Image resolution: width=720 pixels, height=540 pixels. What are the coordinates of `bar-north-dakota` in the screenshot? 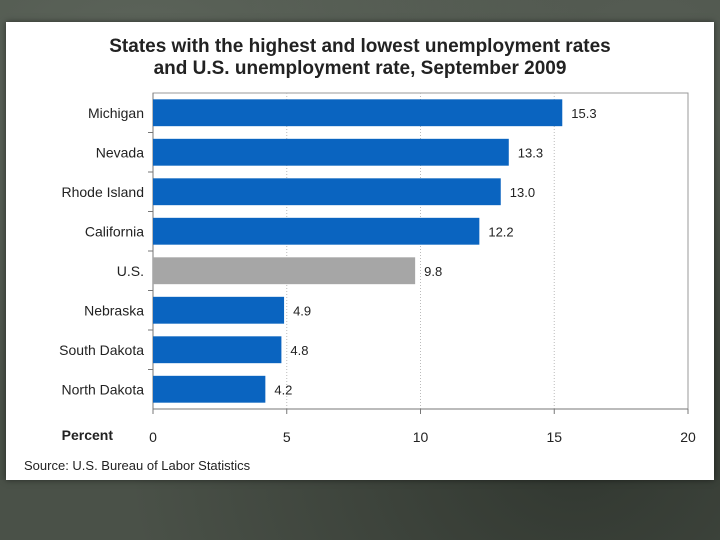 It's located at (209, 389).